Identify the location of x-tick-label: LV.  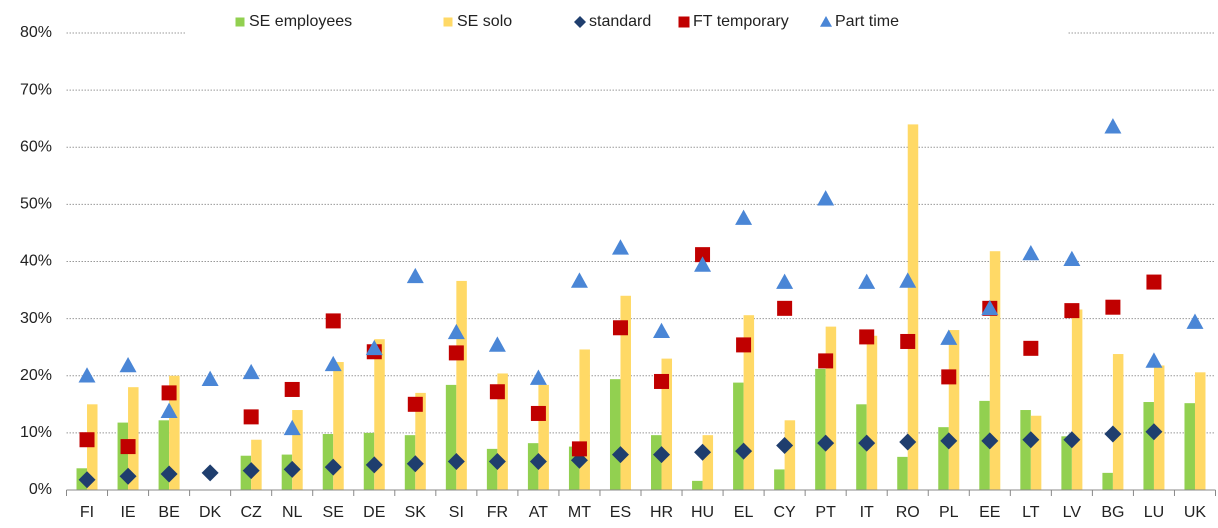
(1072, 512).